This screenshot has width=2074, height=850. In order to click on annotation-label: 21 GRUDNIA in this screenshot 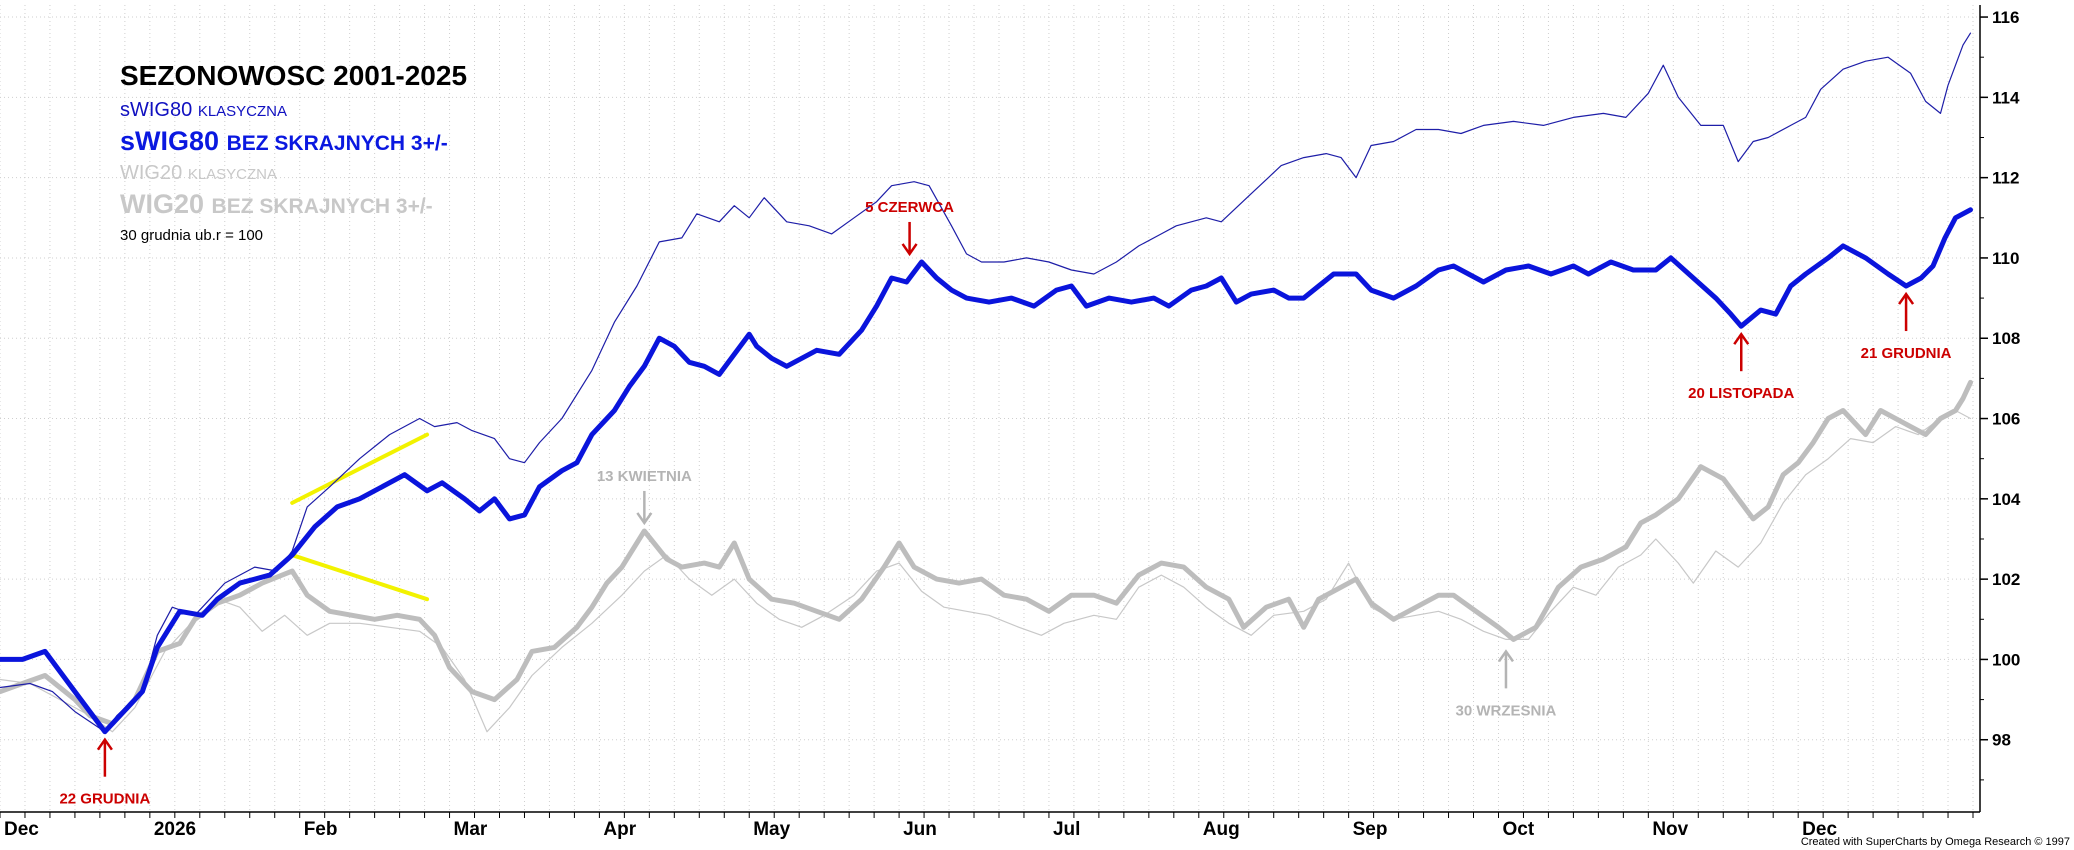, I will do `click(1906, 353)`.